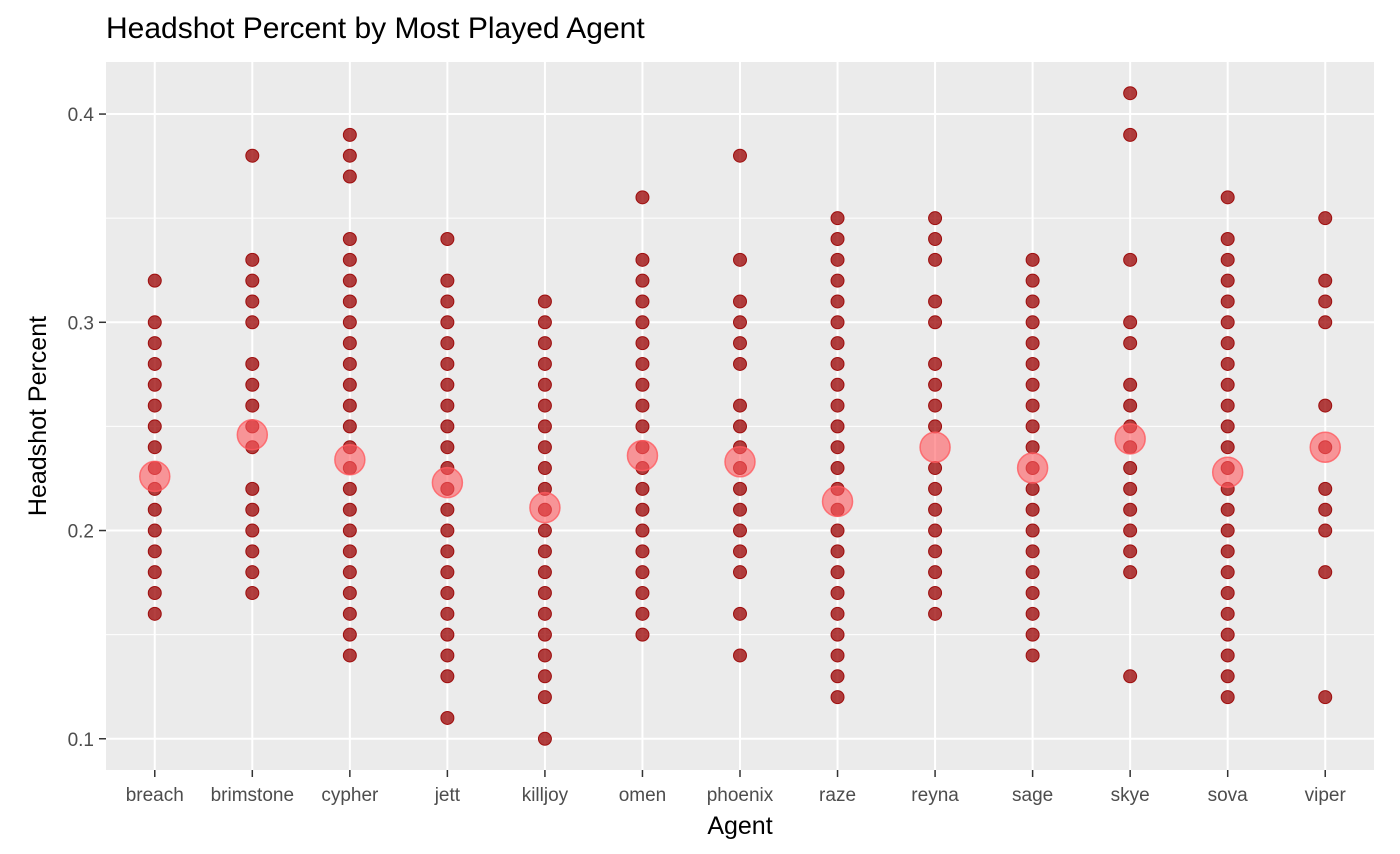 The height and width of the screenshot is (854, 1400). I want to click on x-tick-label-skye: skye, so click(1130, 795).